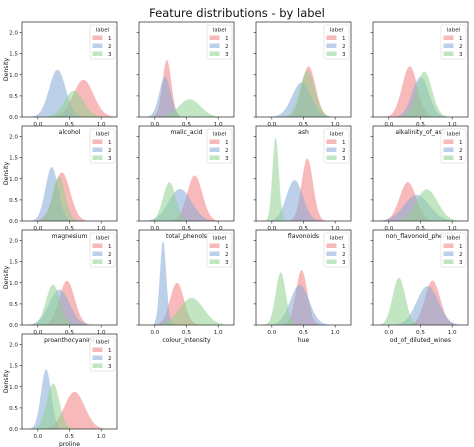 Image resolution: width=474 pixels, height=447 pixels. I want to click on x-axis-label: total_phenols, so click(186, 236).